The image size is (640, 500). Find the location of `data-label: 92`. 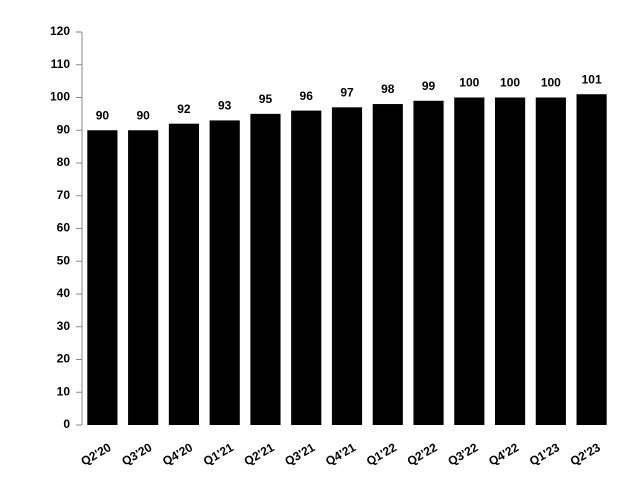

data-label: 92 is located at coordinates (184, 109).